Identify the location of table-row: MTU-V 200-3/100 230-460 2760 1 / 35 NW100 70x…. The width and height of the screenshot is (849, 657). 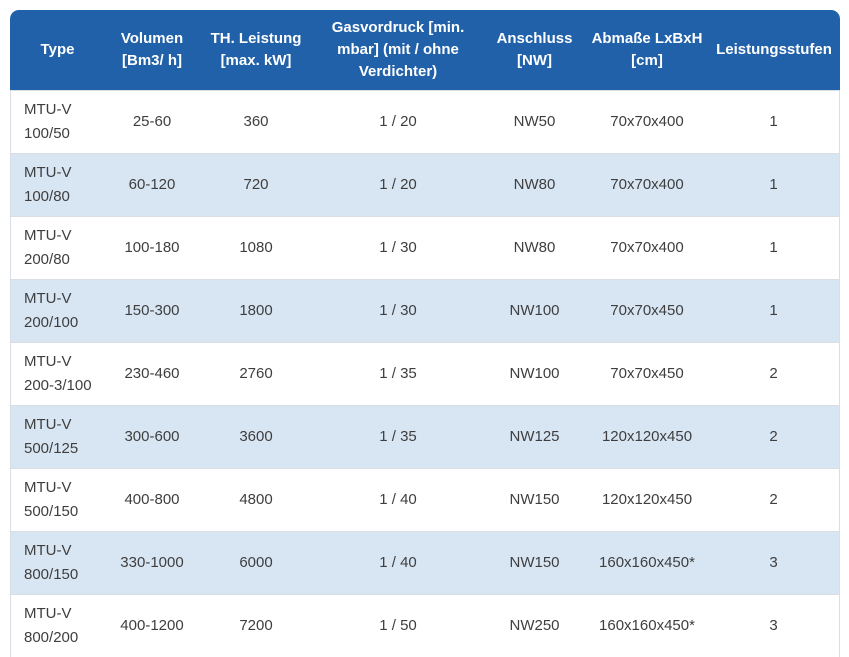
(425, 373).